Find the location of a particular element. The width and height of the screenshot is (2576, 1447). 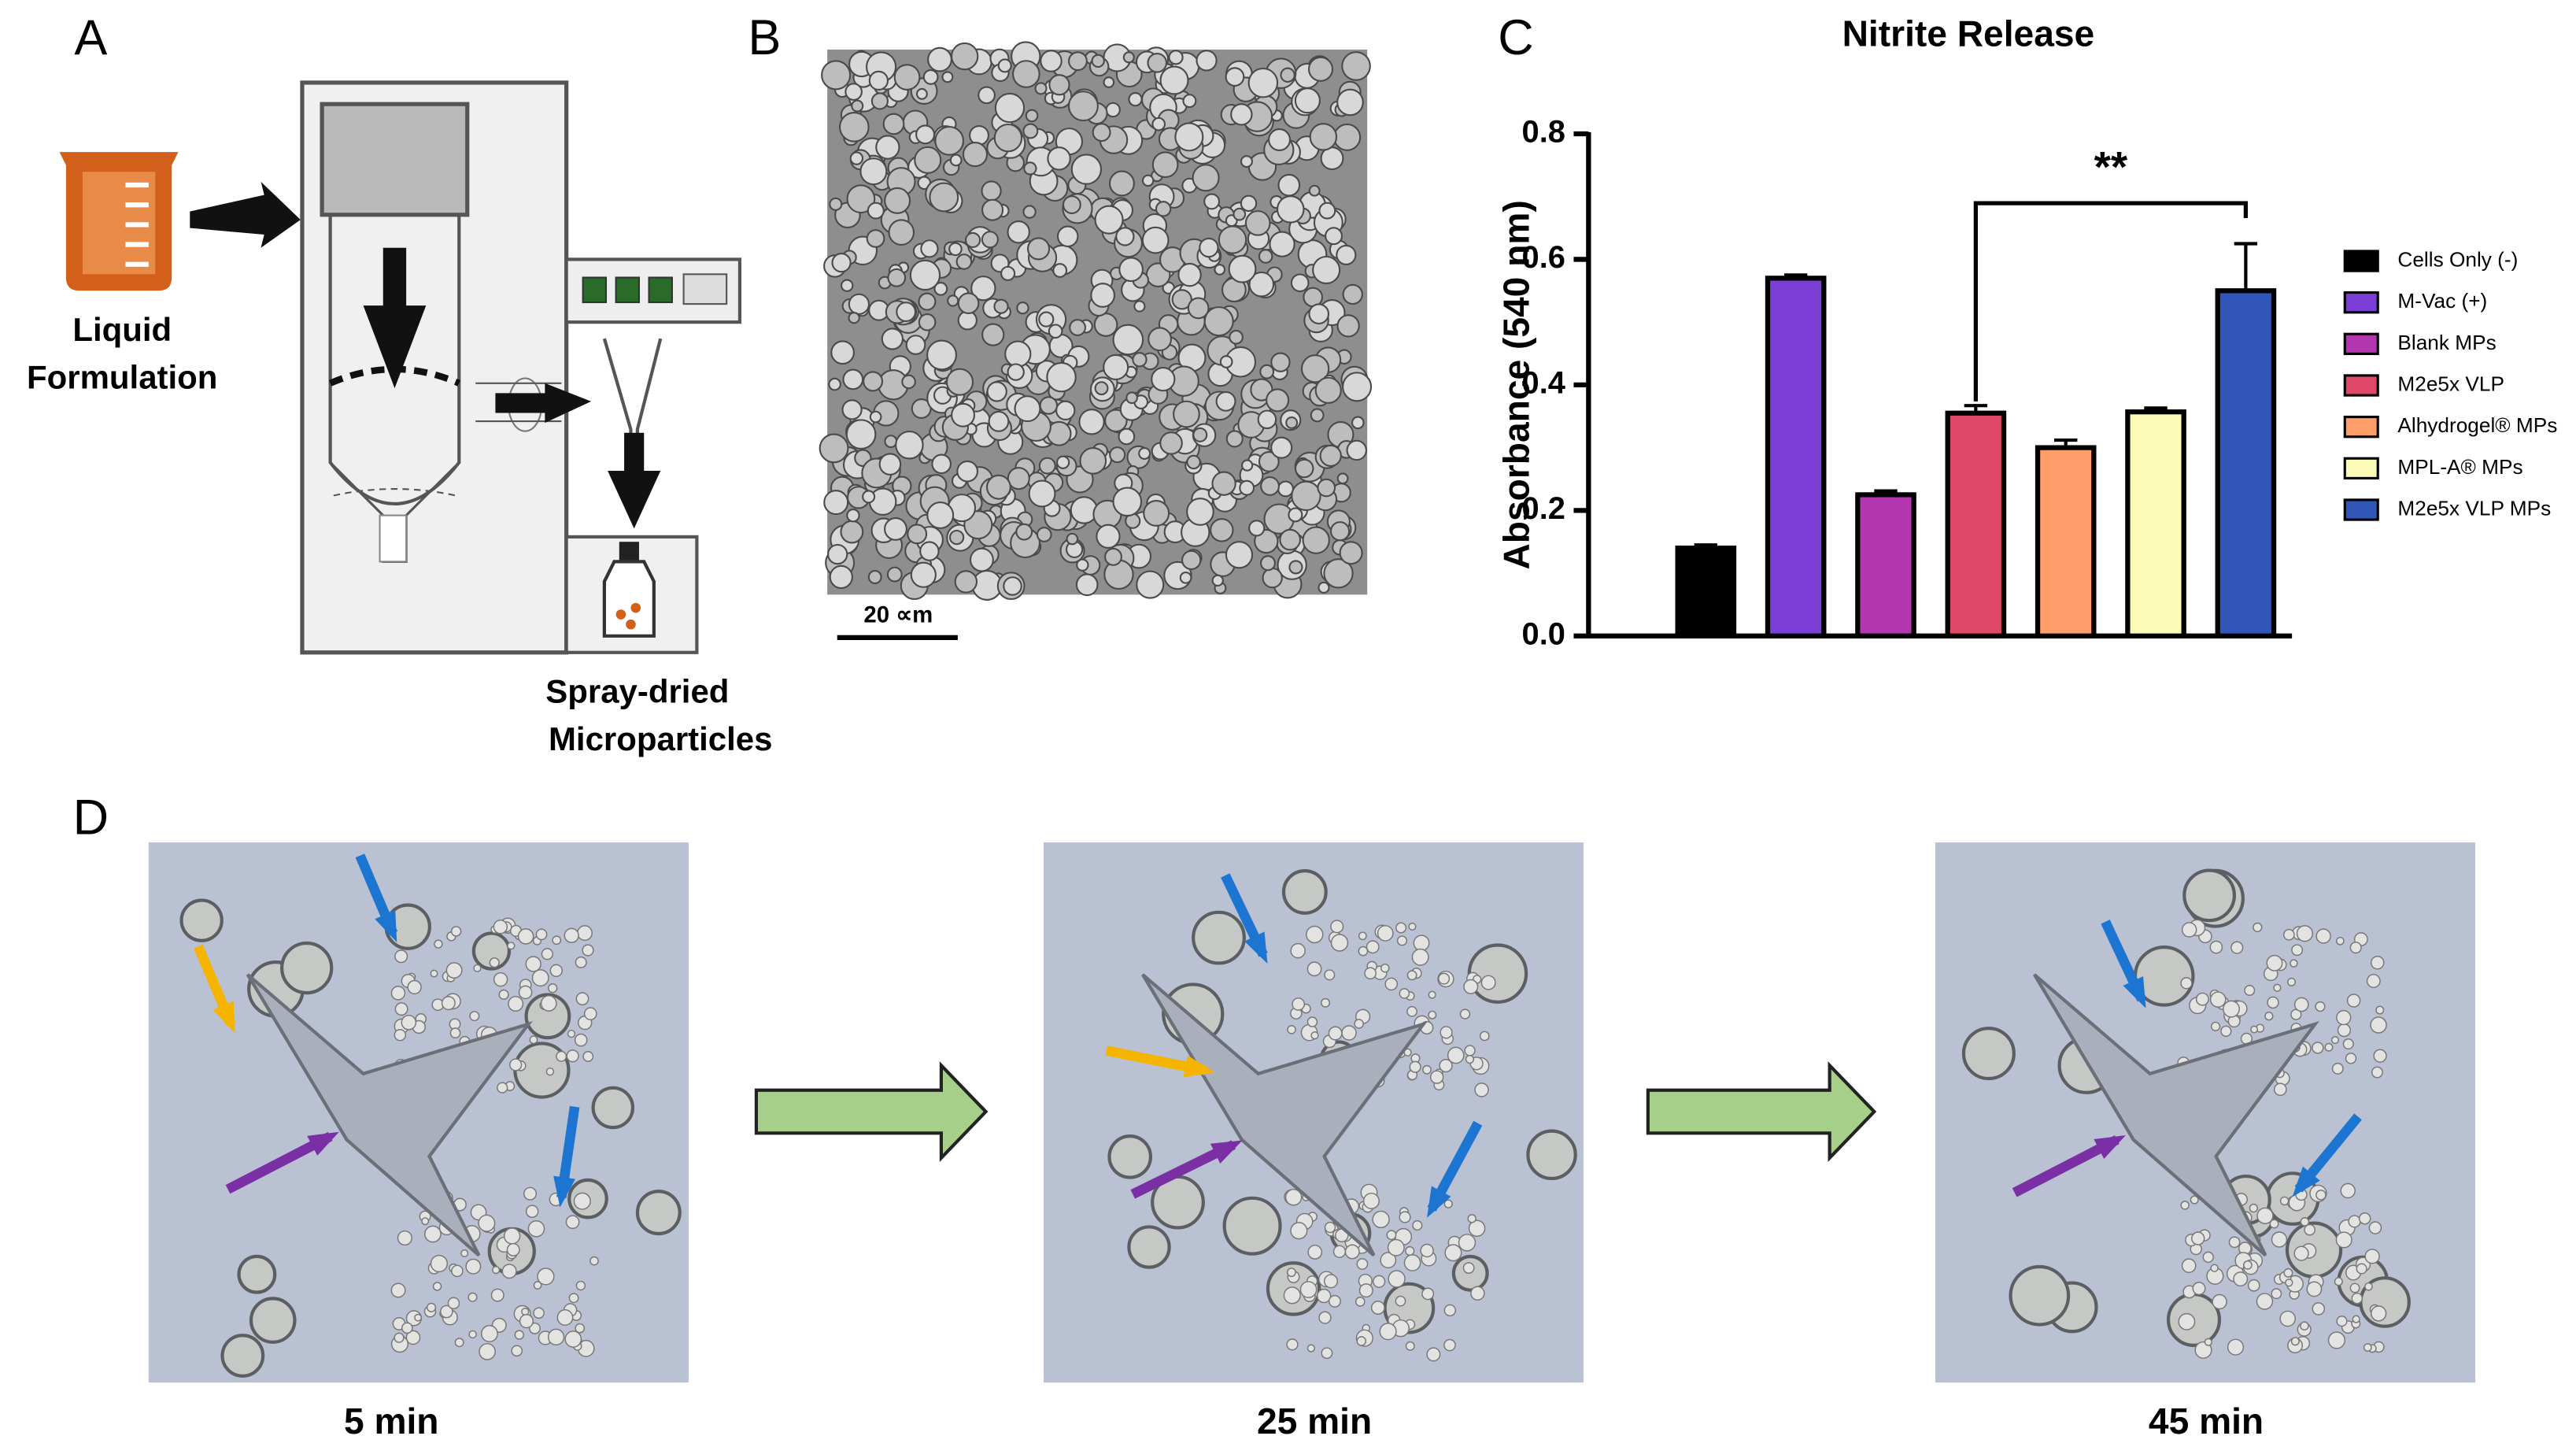

y-tick-label: 0.6 is located at coordinates (1543, 257).